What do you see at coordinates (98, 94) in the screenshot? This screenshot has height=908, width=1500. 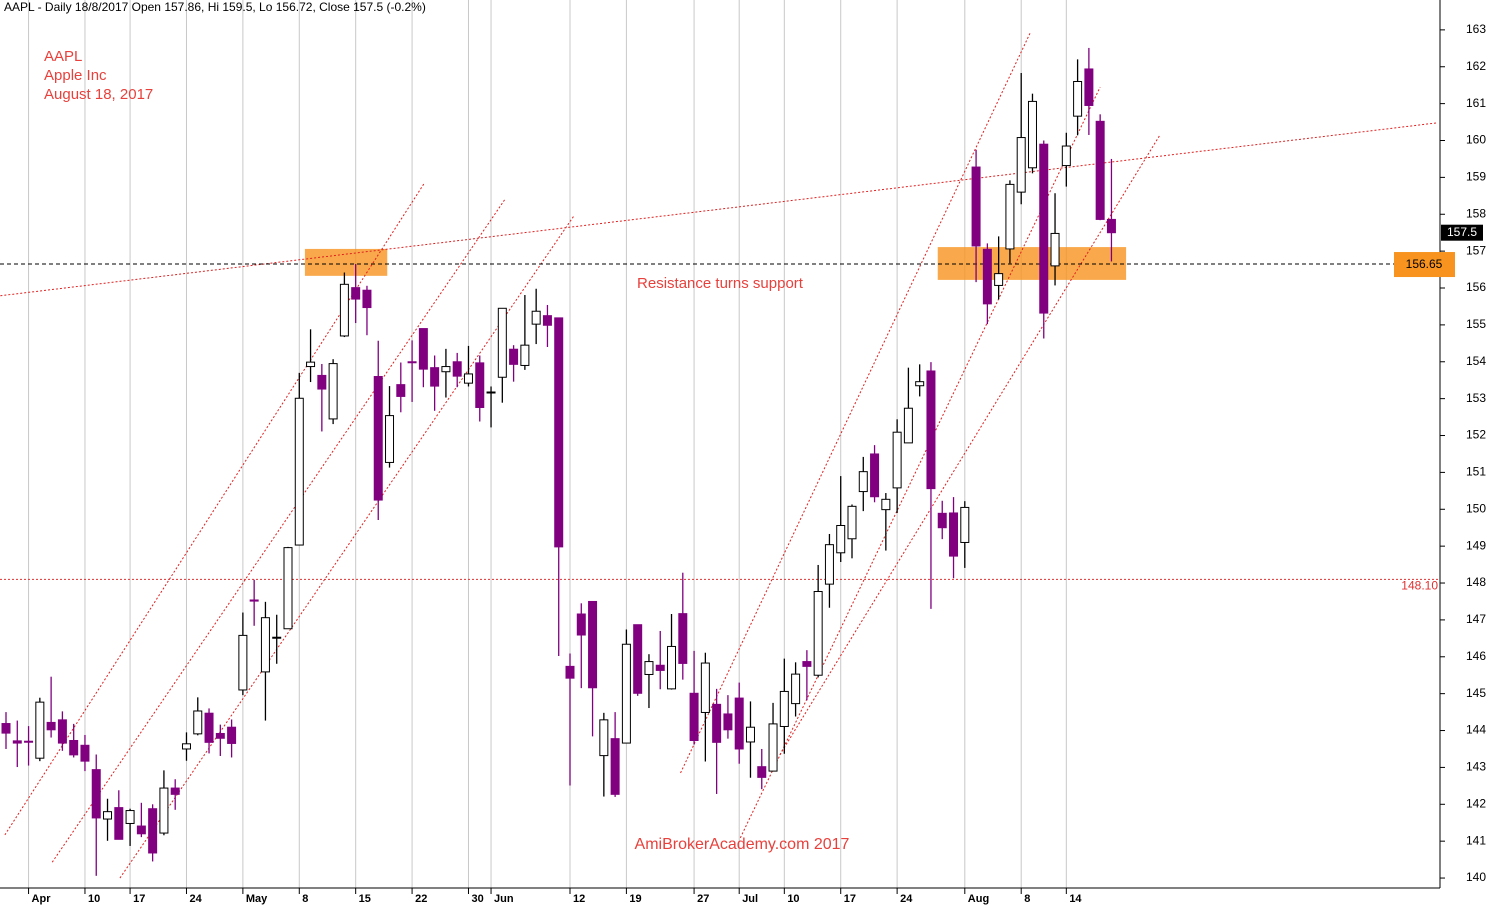 I see `annotation: August 18, 2017` at bounding box center [98, 94].